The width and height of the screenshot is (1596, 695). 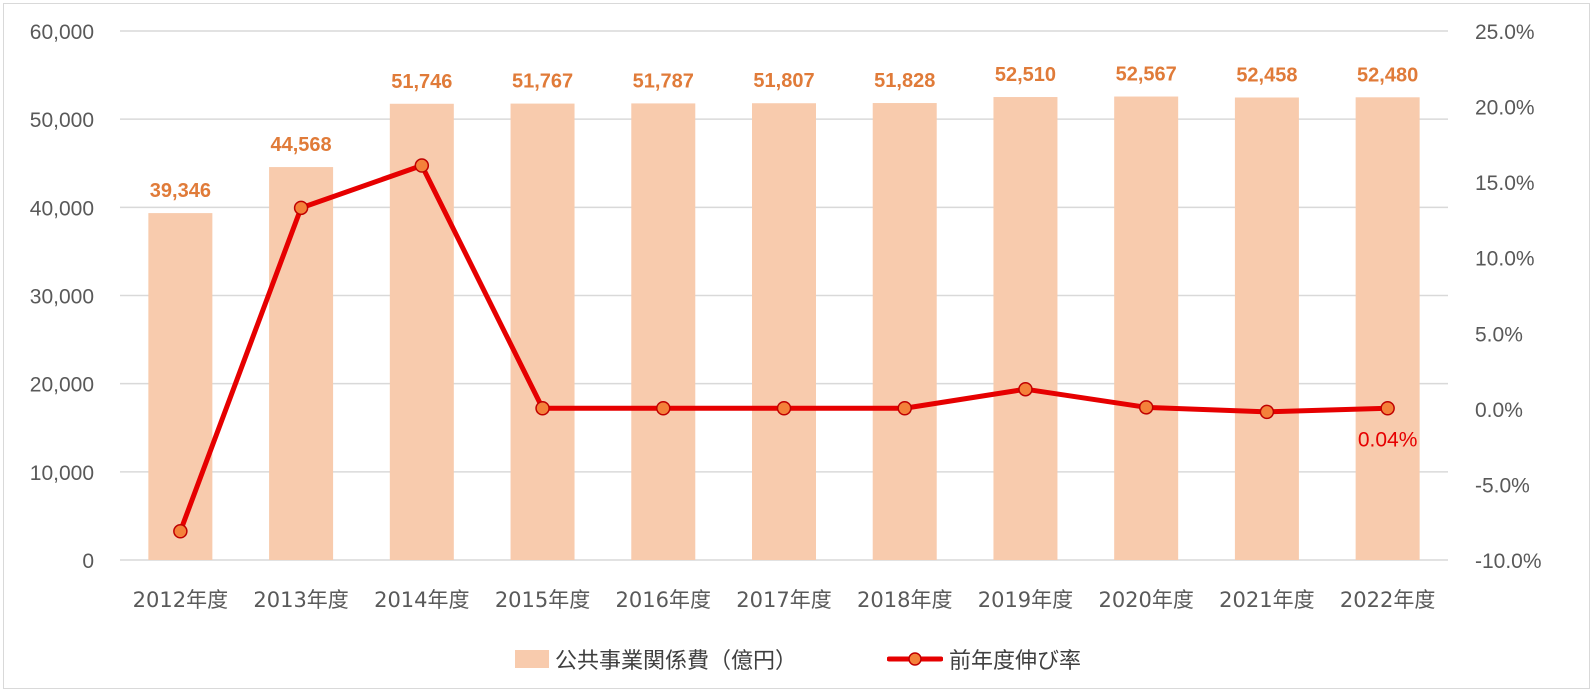 What do you see at coordinates (1499, 410) in the screenshot?
I see `right-axis-tick: 0.0%` at bounding box center [1499, 410].